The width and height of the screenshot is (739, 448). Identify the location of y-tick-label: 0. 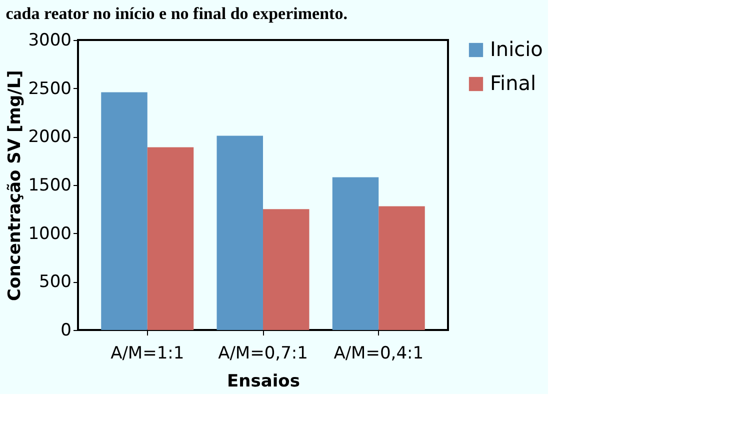
(66, 330).